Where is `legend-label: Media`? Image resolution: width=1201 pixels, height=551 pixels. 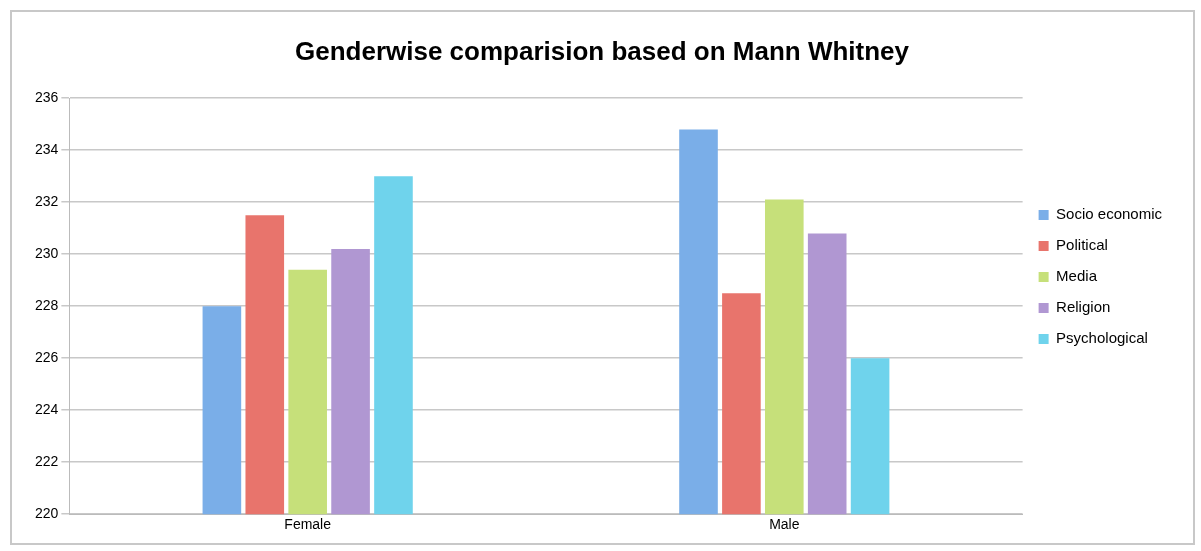
legend-label: Media is located at coordinates (1077, 276).